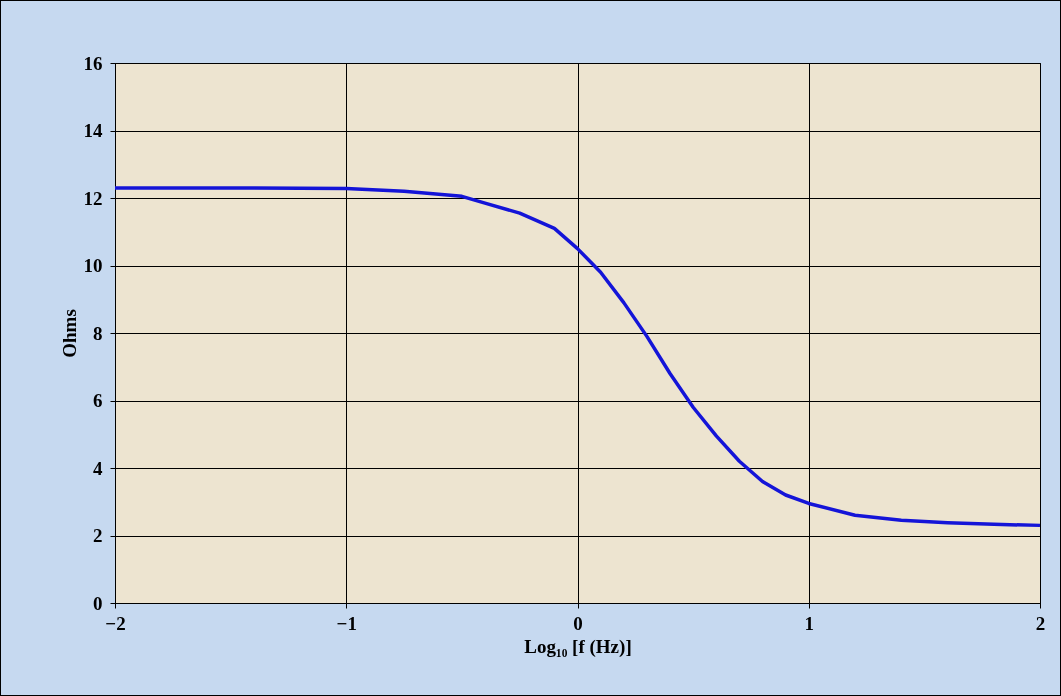  Describe the element at coordinates (69, 333) in the screenshot. I see `y-axis-title: Ohms` at that location.